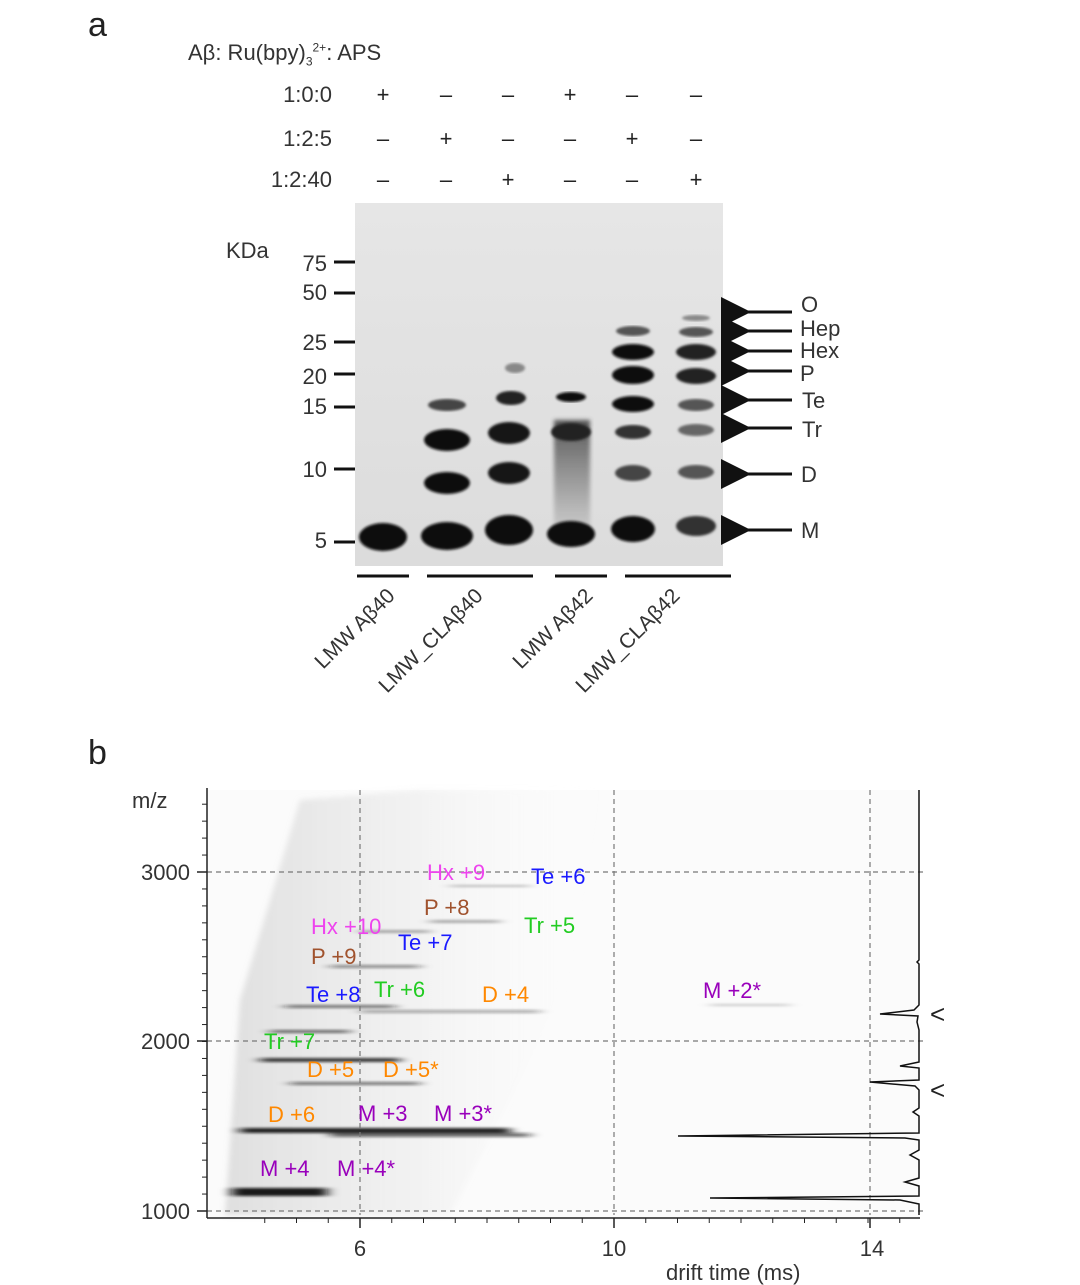 This screenshot has height=1285, width=1080. Describe the element at coordinates (558, 876) in the screenshot. I see `species-label: Te +6` at that location.